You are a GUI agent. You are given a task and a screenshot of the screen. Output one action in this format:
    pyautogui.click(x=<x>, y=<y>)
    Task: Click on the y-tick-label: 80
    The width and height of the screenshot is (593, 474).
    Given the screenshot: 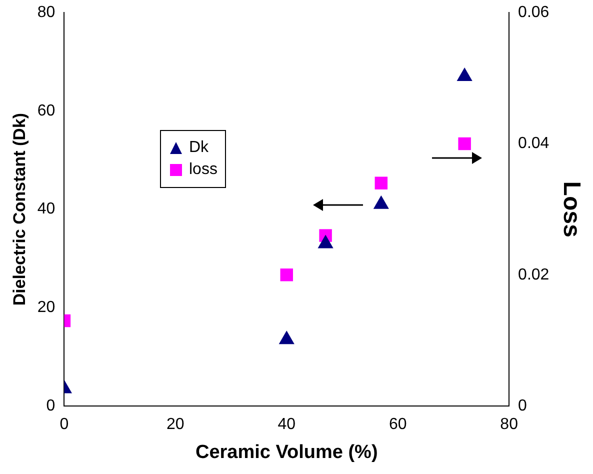 What is the action you would take?
    pyautogui.click(x=46, y=13)
    